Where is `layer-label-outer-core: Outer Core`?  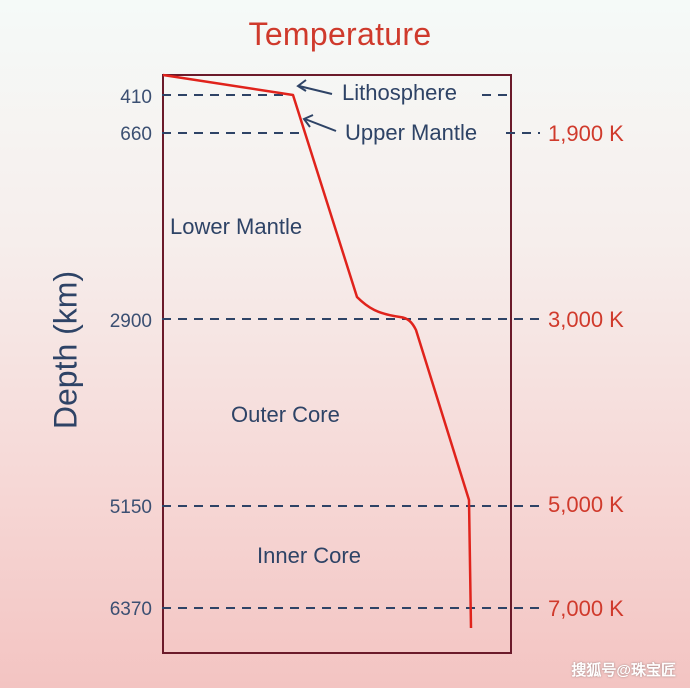
layer-label-outer-core: Outer Core is located at coordinates (285, 414).